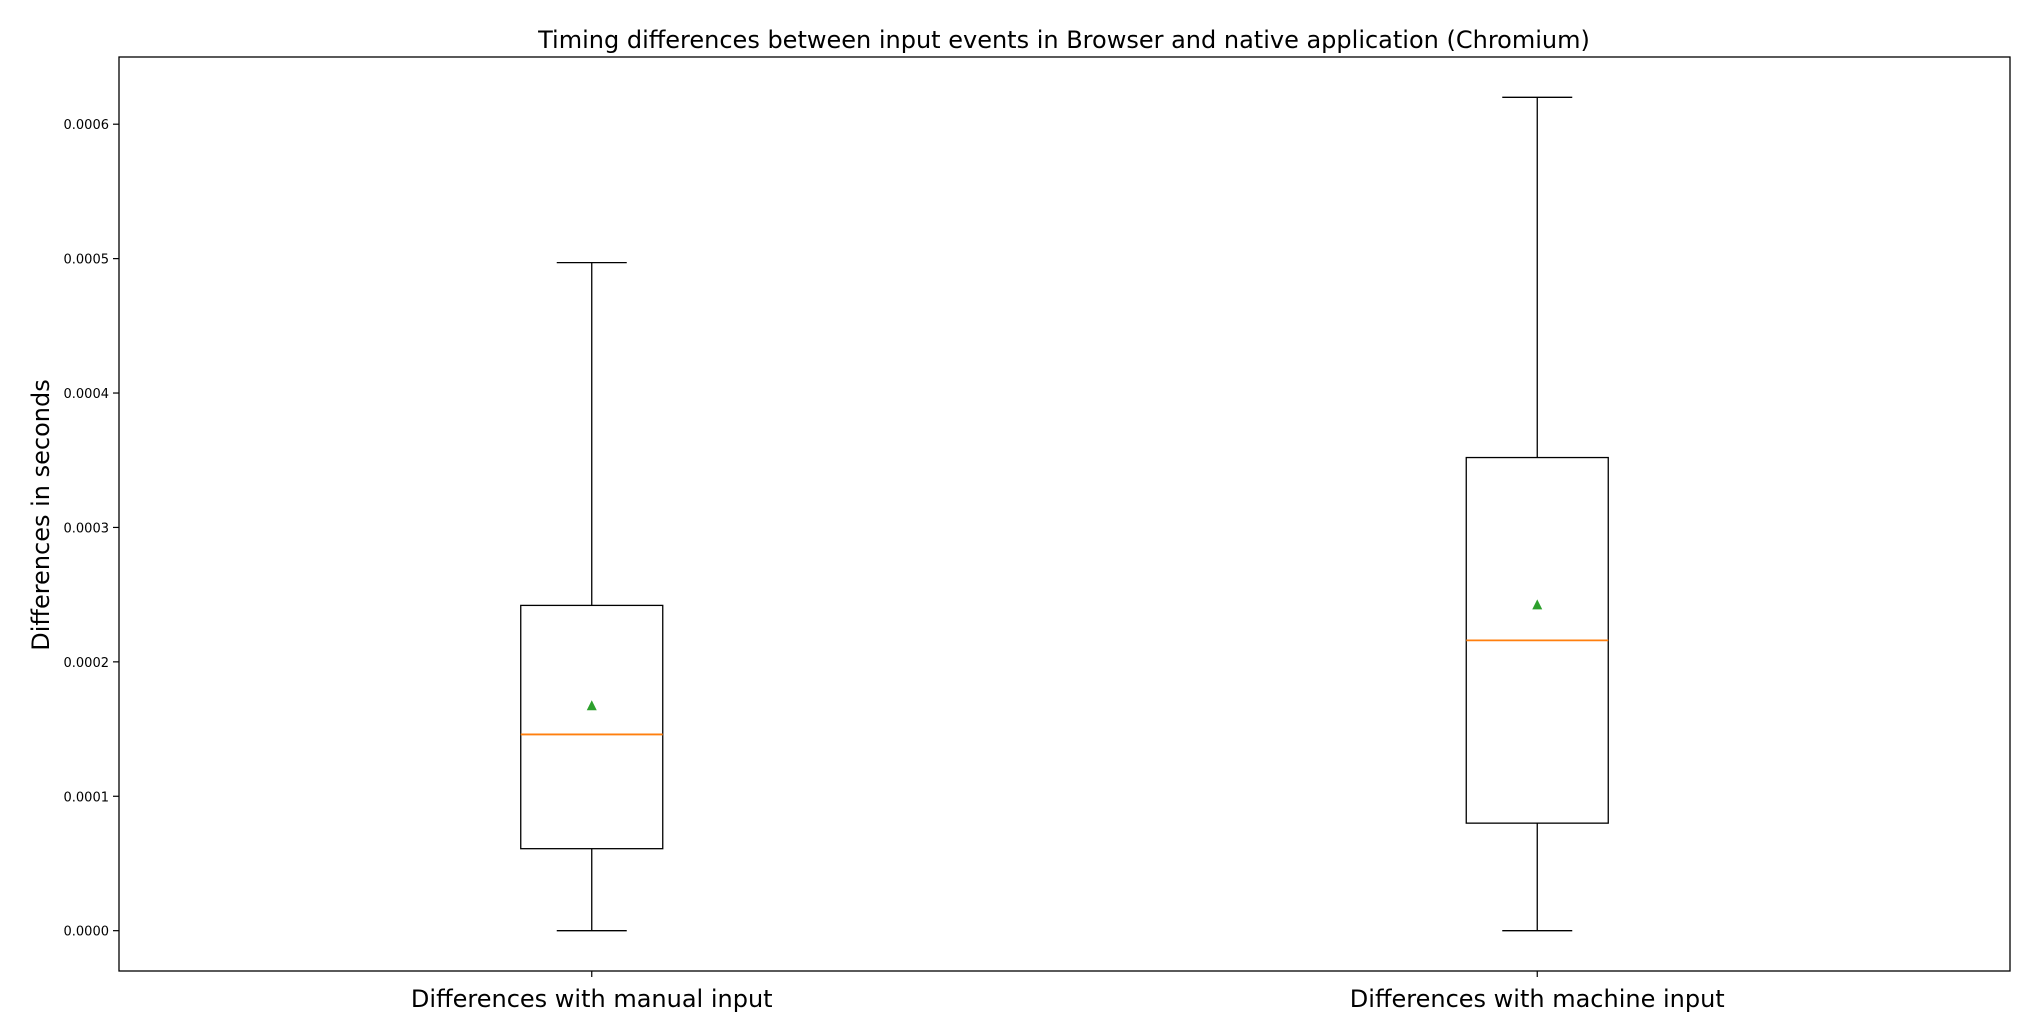 The image size is (2030, 1030). Describe the element at coordinates (87, 125) in the screenshot. I see `y-tick-label: 0.0006` at that location.